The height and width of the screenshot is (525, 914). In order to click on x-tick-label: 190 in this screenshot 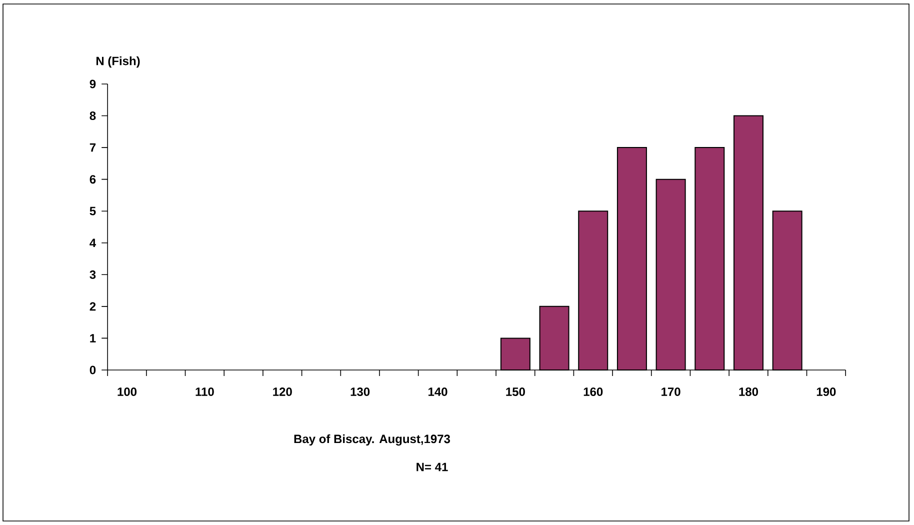, I will do `click(826, 392)`.